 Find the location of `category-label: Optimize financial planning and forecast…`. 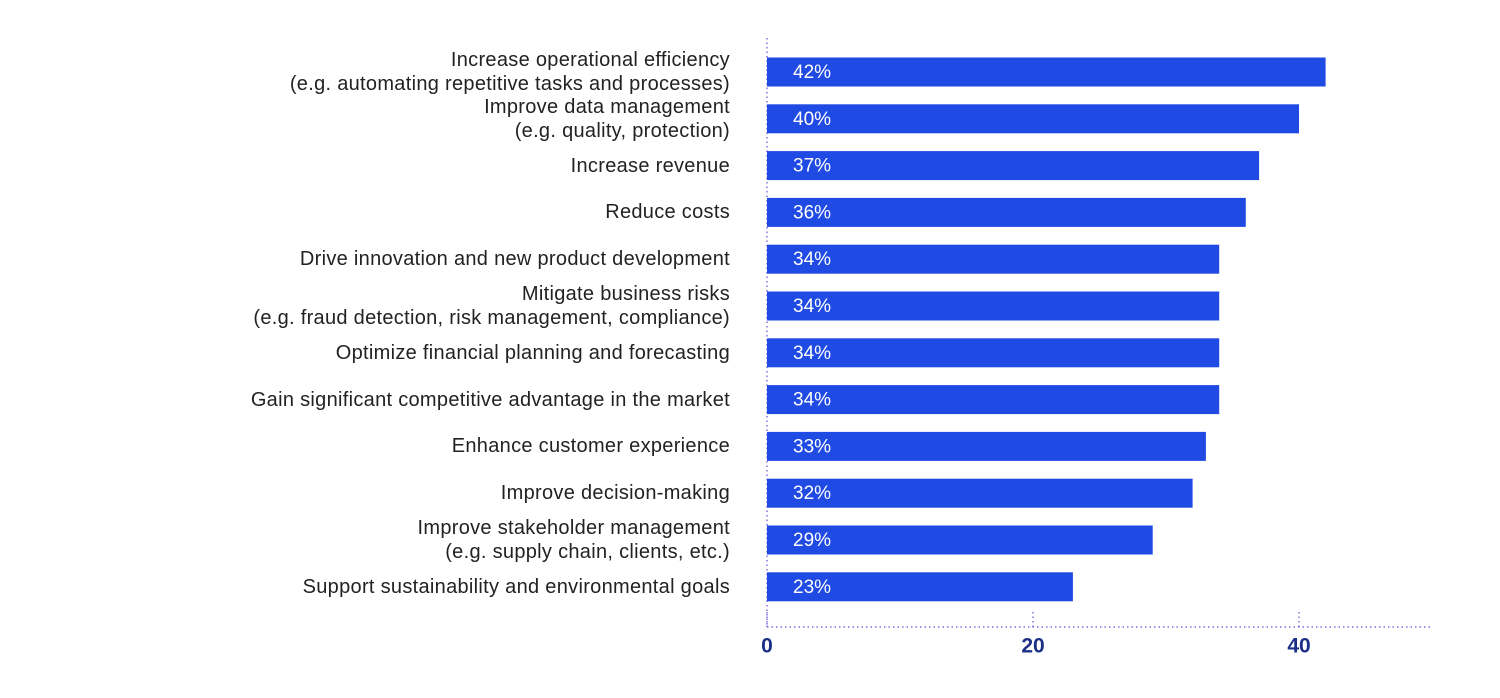

category-label: Optimize financial planning and forecast… is located at coordinates (532, 352).